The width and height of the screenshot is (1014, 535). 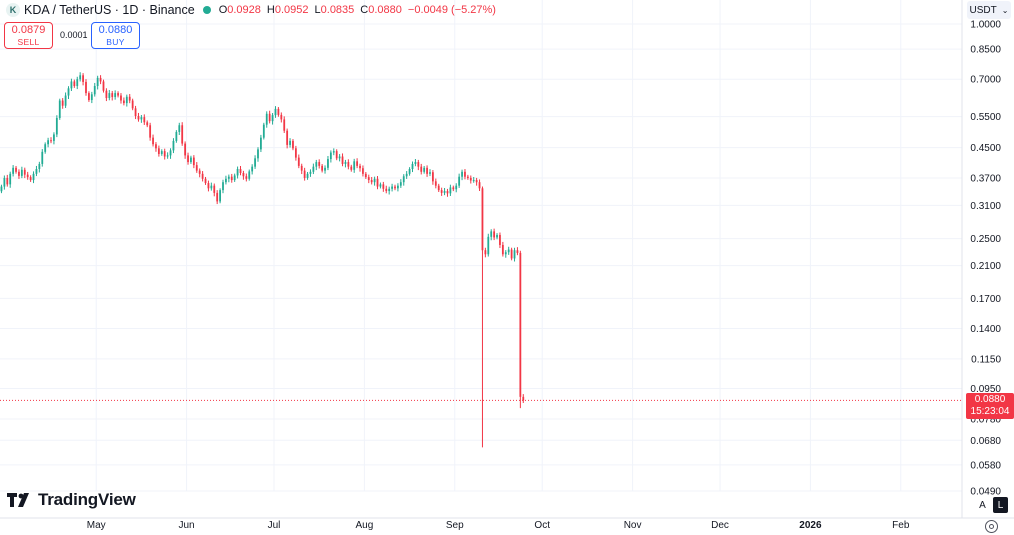 What do you see at coordinates (985, 329) in the screenshot?
I see `y-tick-label: 0.1400` at bounding box center [985, 329].